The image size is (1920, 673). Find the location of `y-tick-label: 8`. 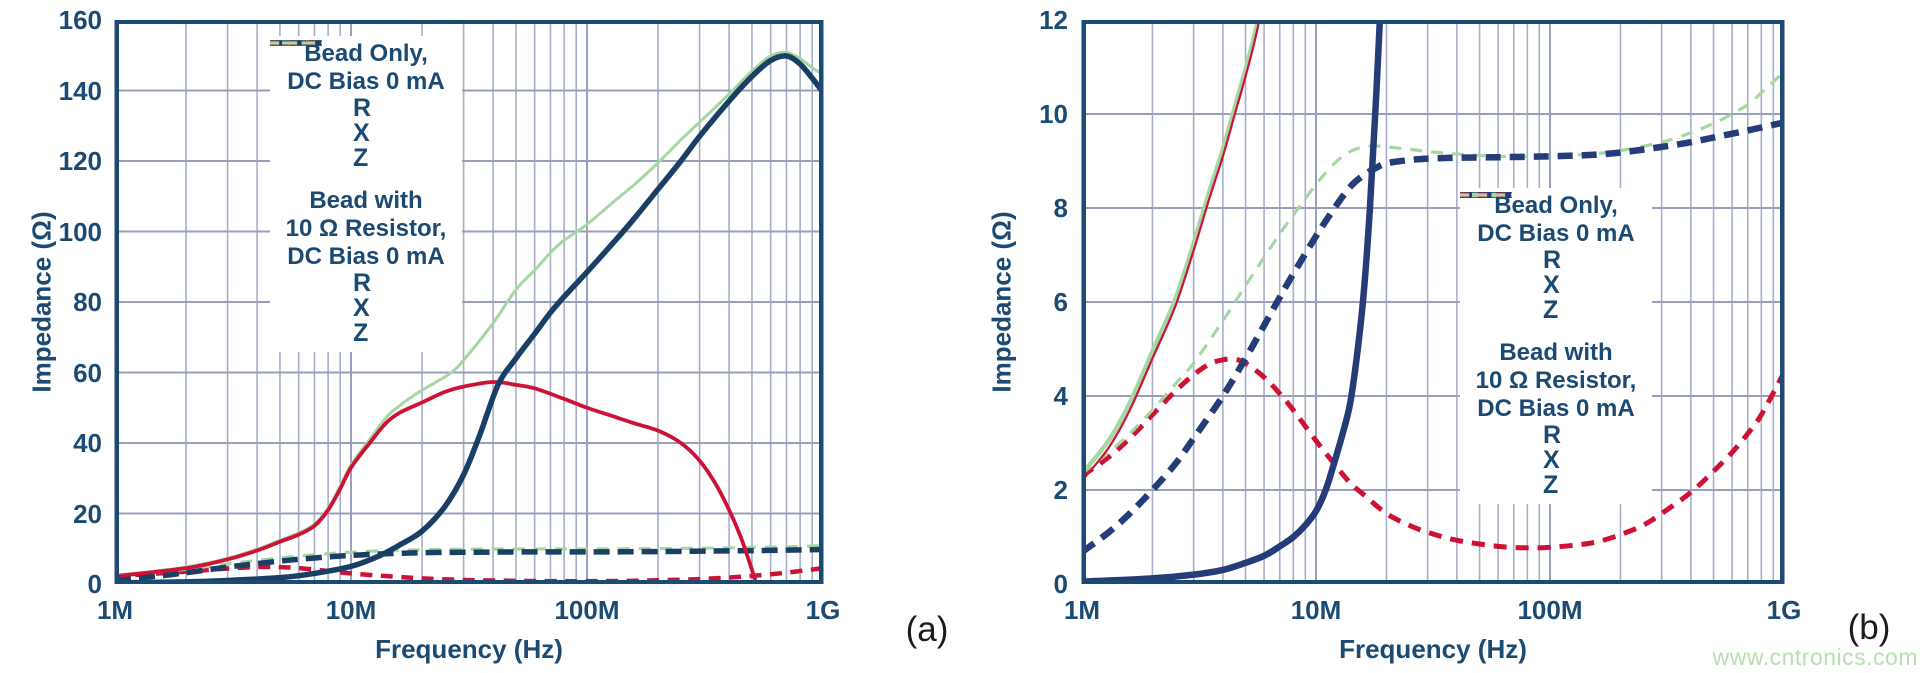

y-tick-label: 8 is located at coordinates (1060, 208).